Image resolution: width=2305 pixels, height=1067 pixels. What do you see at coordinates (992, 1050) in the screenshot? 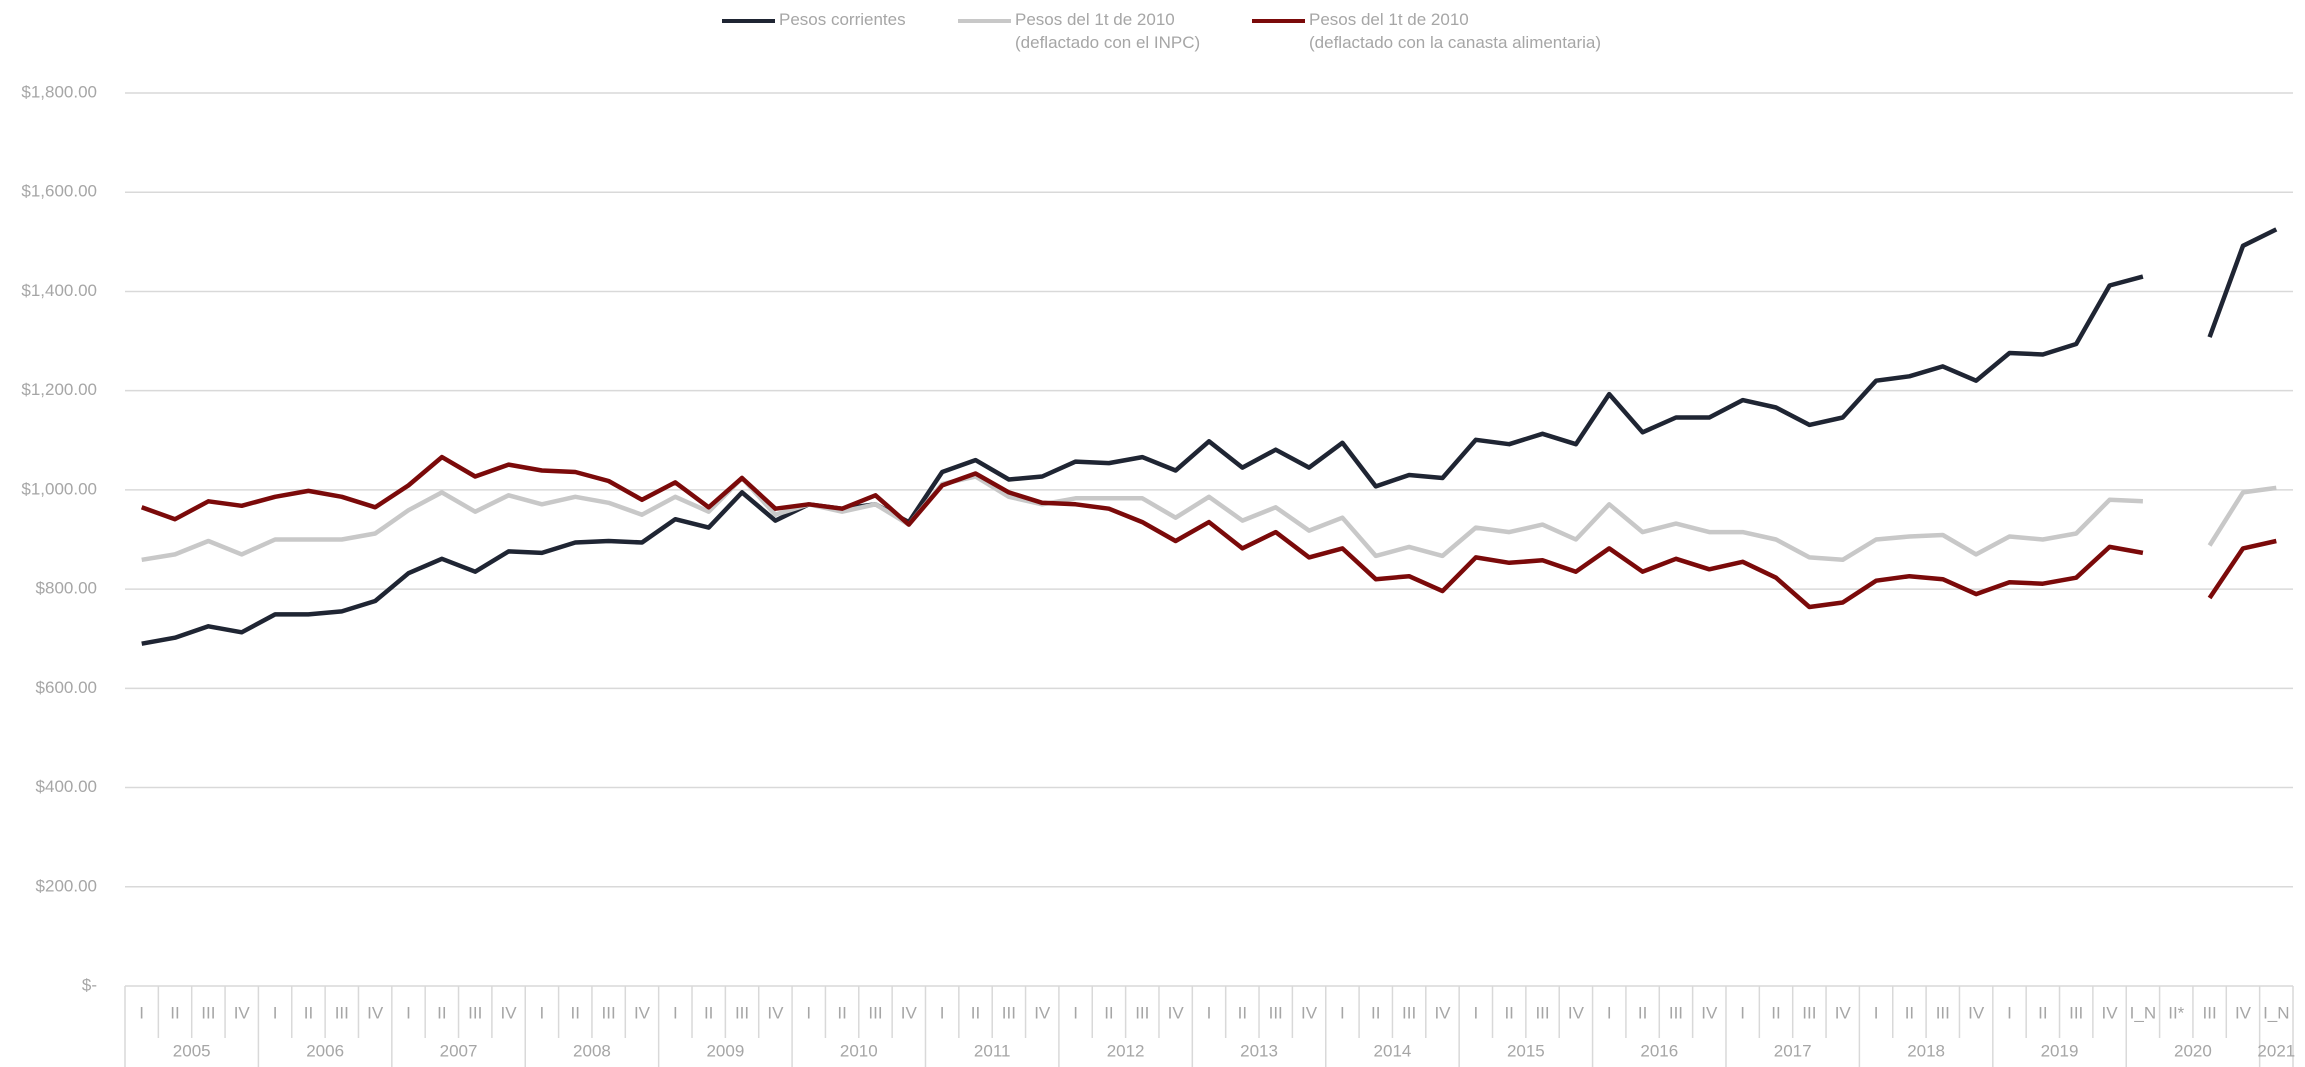
I see `year-label: 2011` at bounding box center [992, 1050].